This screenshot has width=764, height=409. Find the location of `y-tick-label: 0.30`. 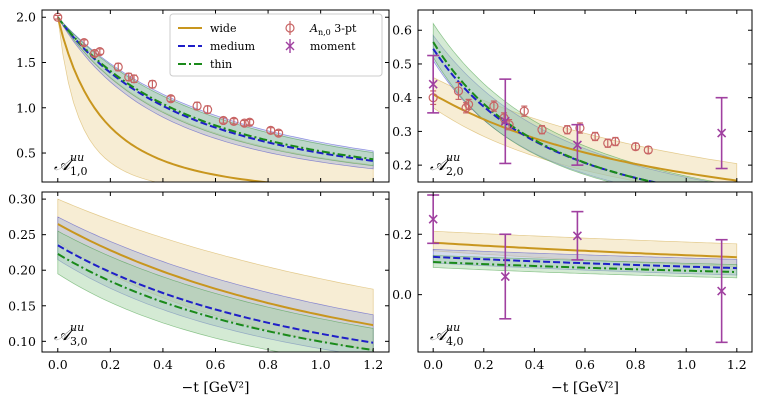

y-tick-label: 0.30 is located at coordinates (22, 199).